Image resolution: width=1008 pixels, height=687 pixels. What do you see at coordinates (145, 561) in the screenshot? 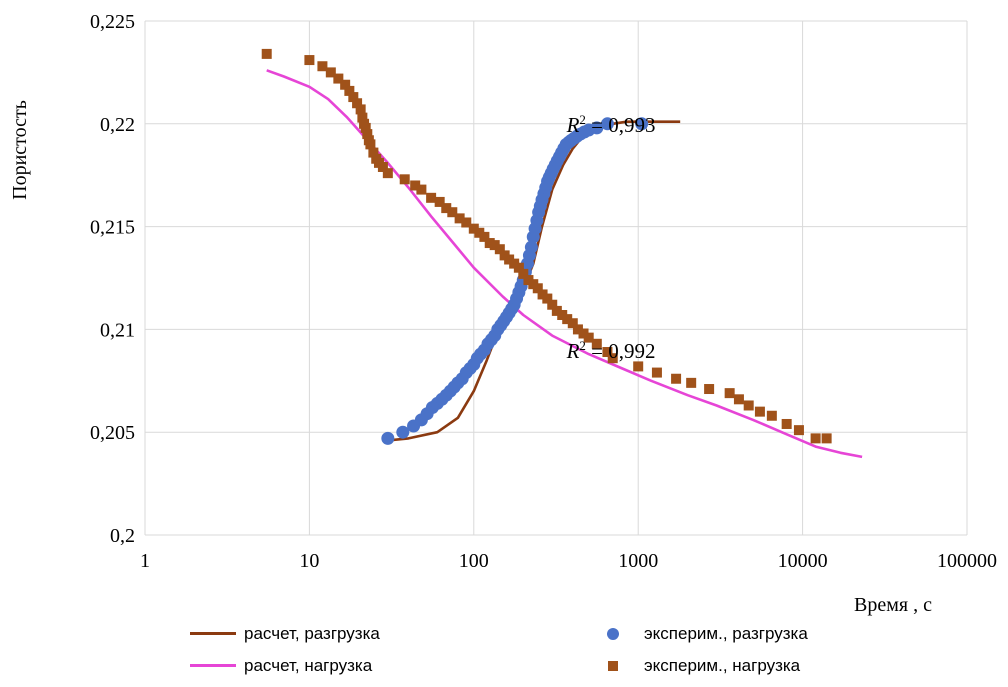
I see `x-tick-label: 1` at bounding box center [145, 561].